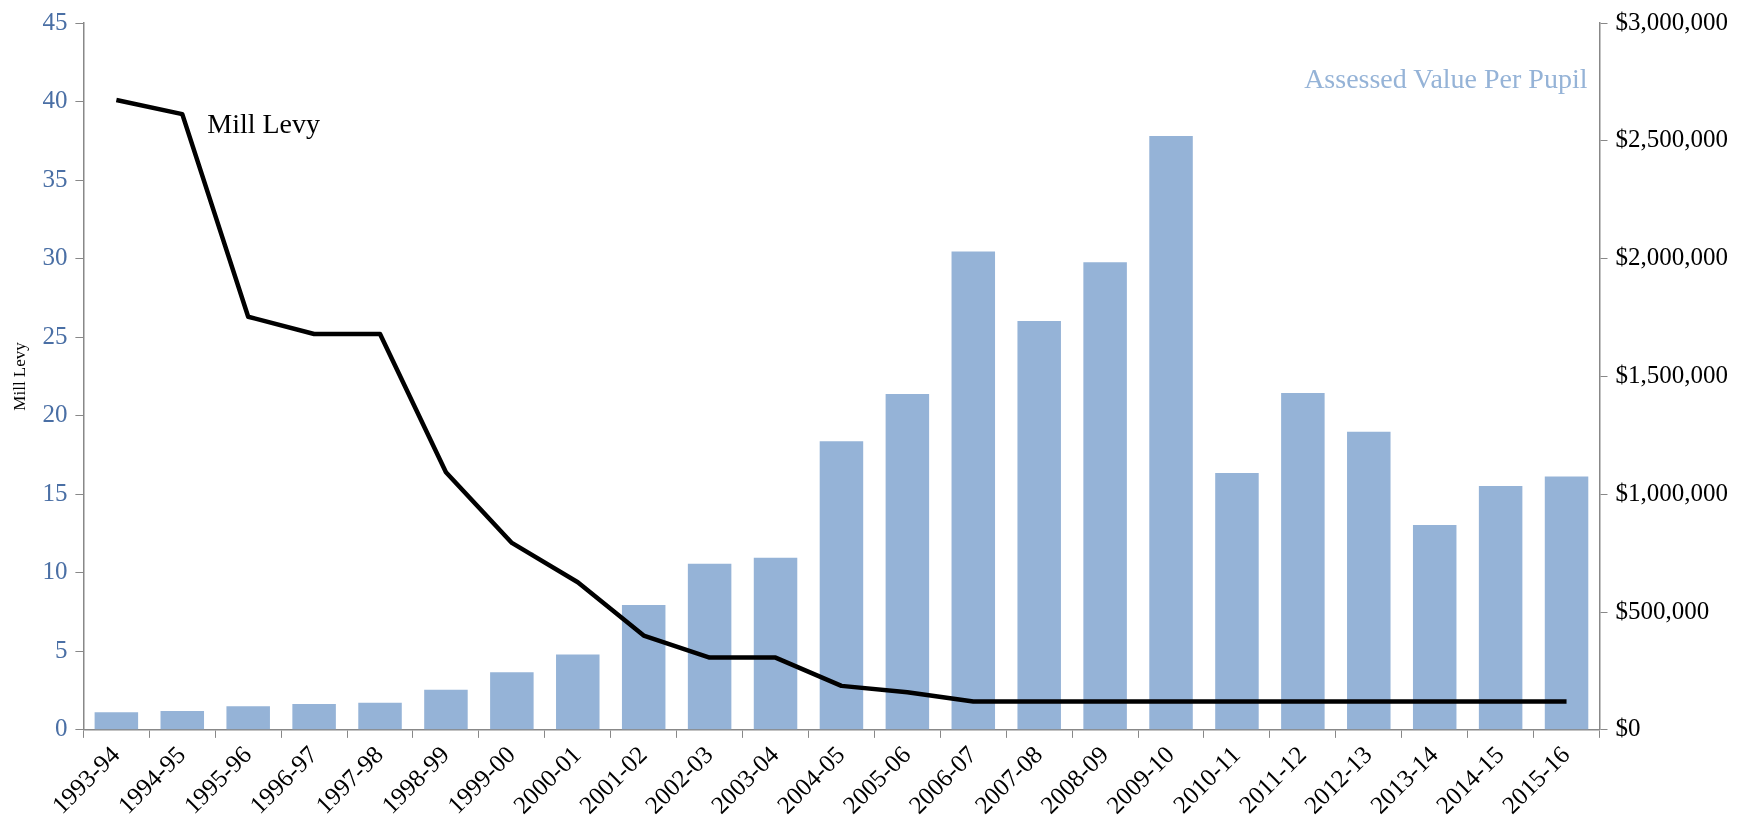 Image resolution: width=1746 pixels, height=828 pixels. Describe the element at coordinates (1628, 728) in the screenshot. I see `y2-tick-label: $0` at that location.